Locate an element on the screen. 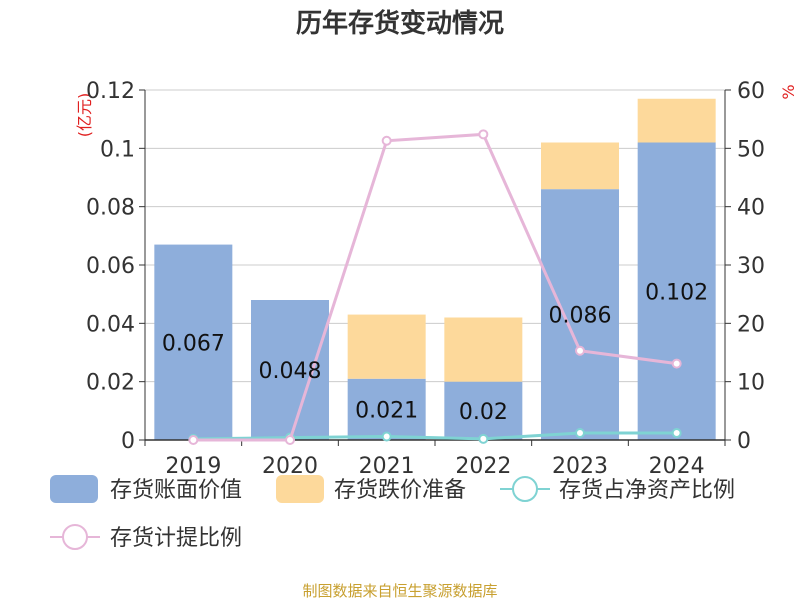 The width and height of the screenshot is (800, 600). right-tick-label: 40 is located at coordinates (751, 208).